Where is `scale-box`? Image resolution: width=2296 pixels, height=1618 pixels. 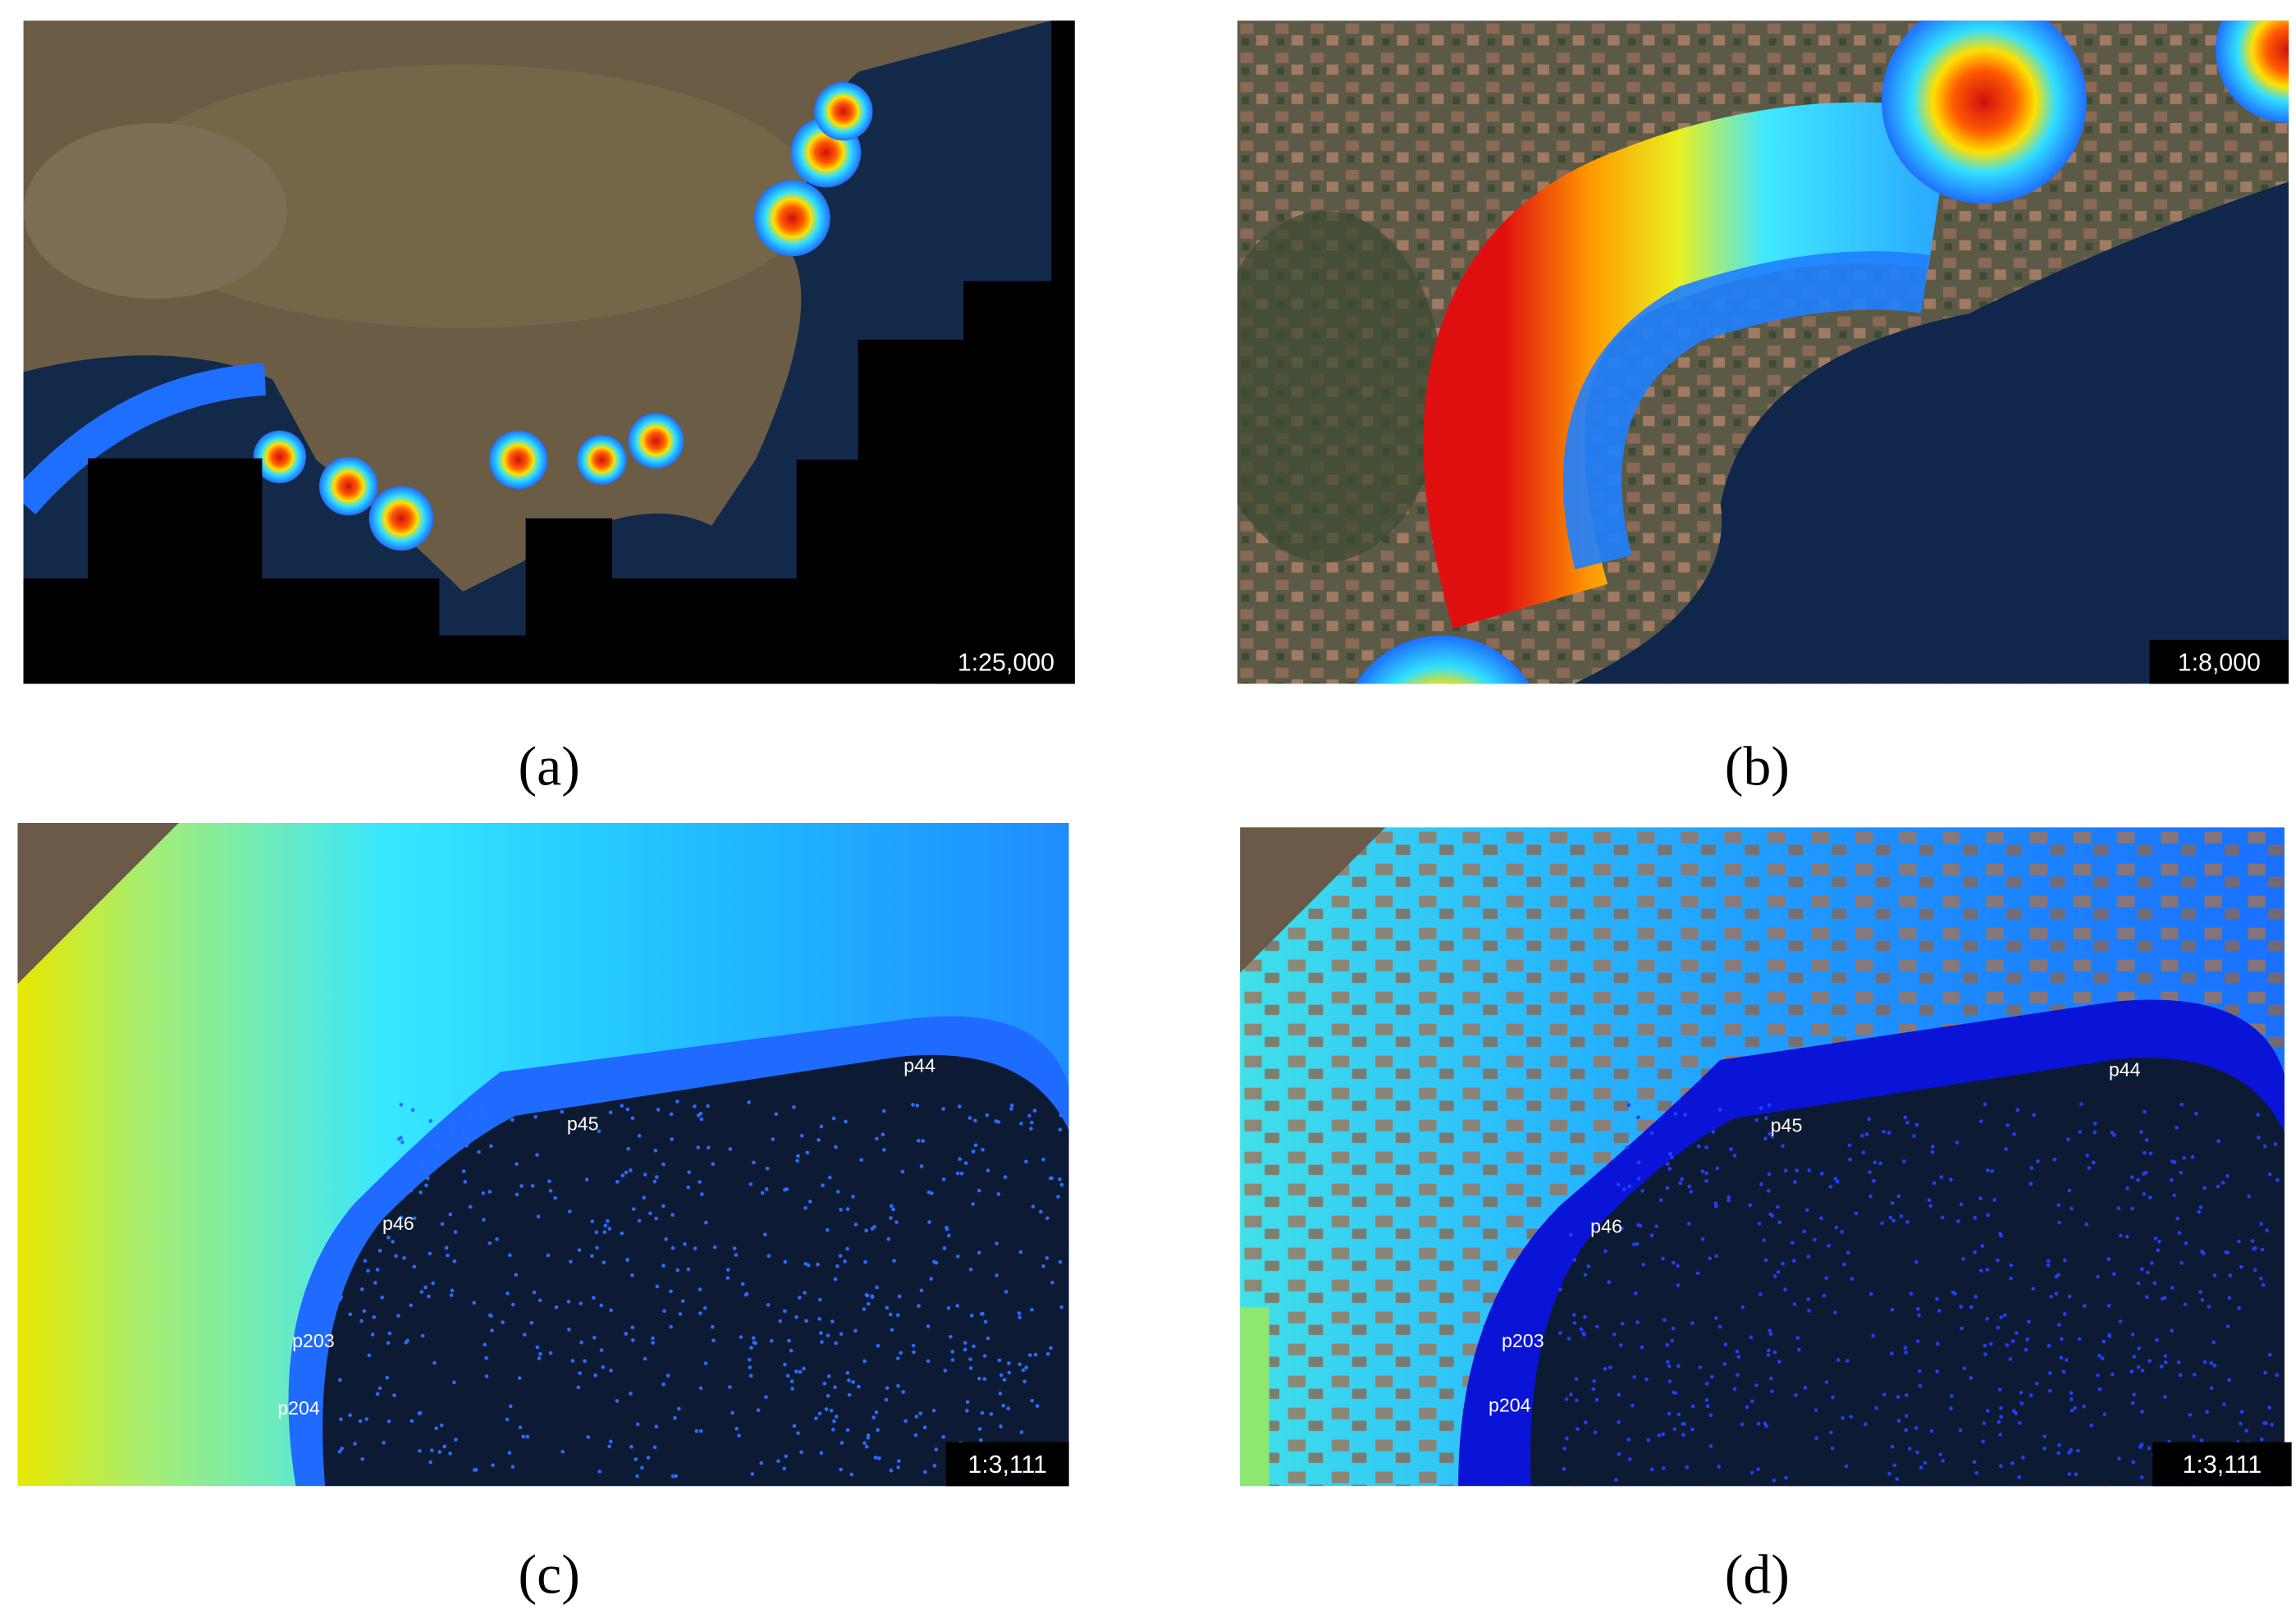 scale-box is located at coordinates (2219, 661).